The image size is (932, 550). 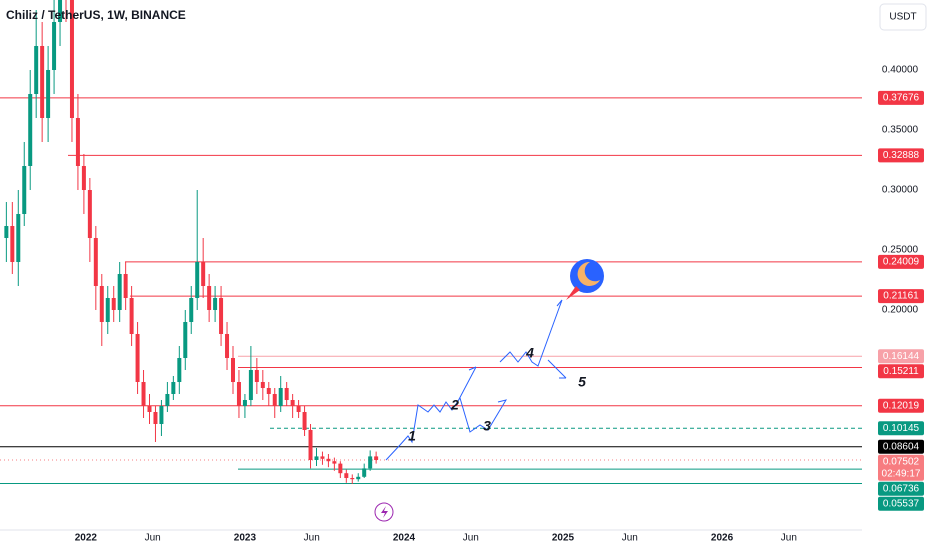 I want to click on y-tick-label: 0.20000, so click(x=900, y=310).